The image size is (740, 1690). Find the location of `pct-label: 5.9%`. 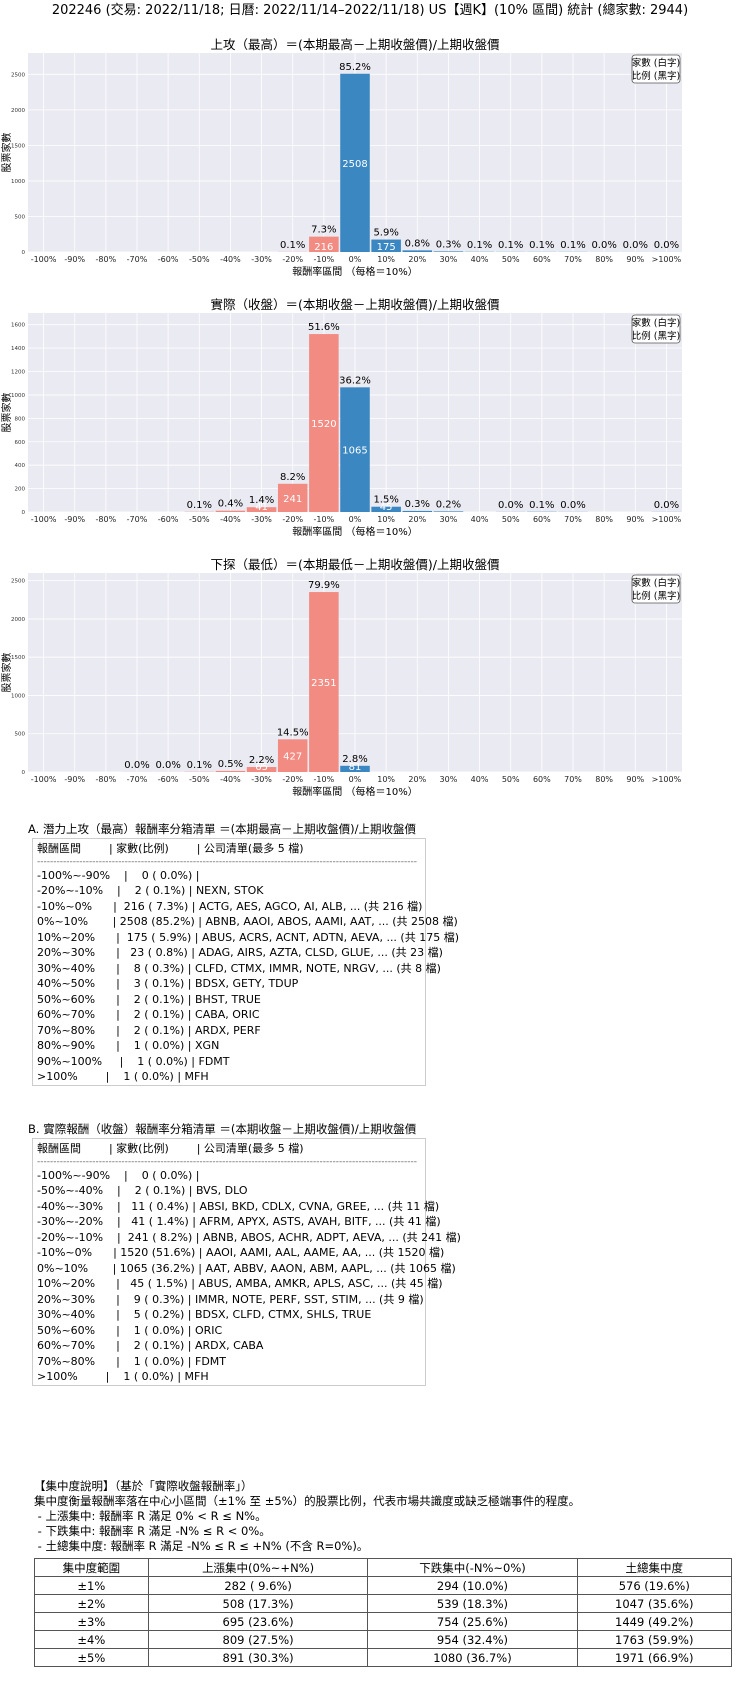

pct-label: 5.9% is located at coordinates (385, 233).